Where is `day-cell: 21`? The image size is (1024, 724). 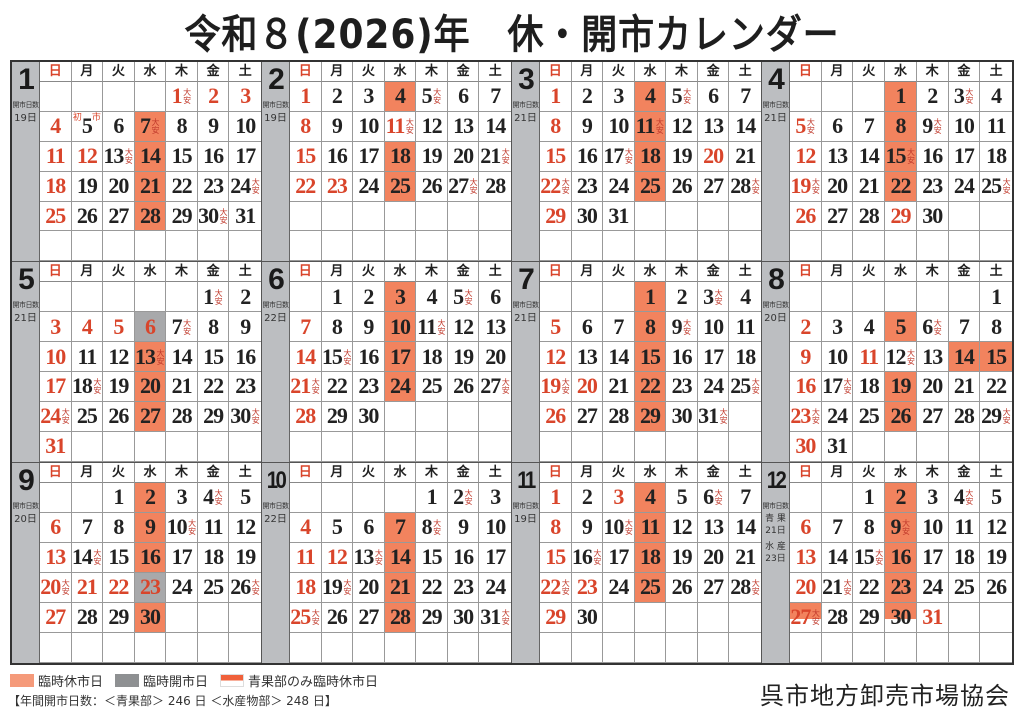 day-cell: 21 is located at coordinates (869, 186).